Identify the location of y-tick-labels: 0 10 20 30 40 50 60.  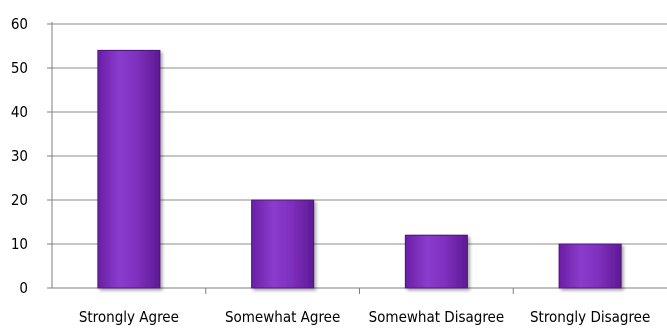
(19, 156).